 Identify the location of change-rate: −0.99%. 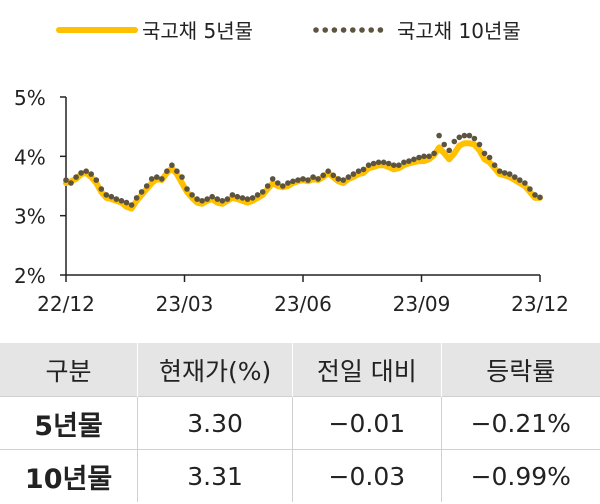
(520, 475).